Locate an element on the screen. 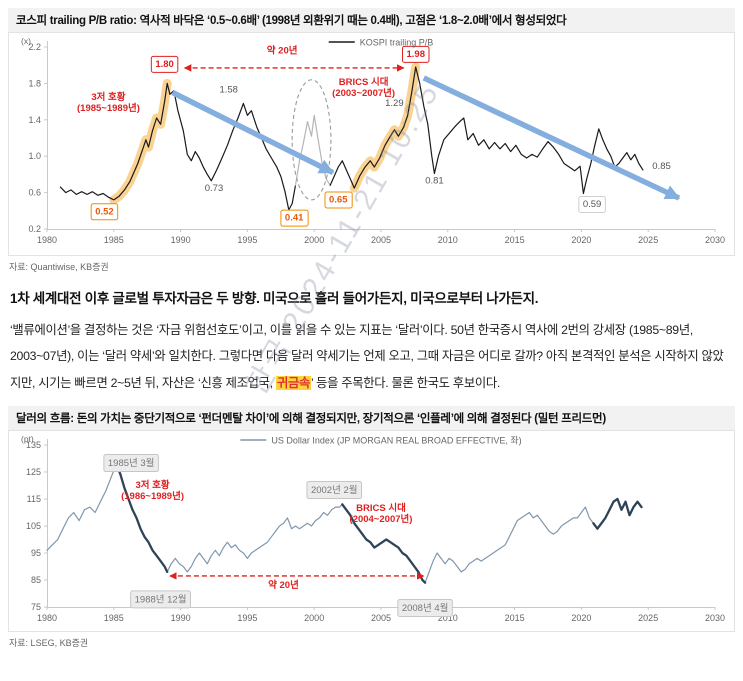 The height and width of the screenshot is (681, 743). svg-text: (1986~1989년) is located at coordinates (152, 497).